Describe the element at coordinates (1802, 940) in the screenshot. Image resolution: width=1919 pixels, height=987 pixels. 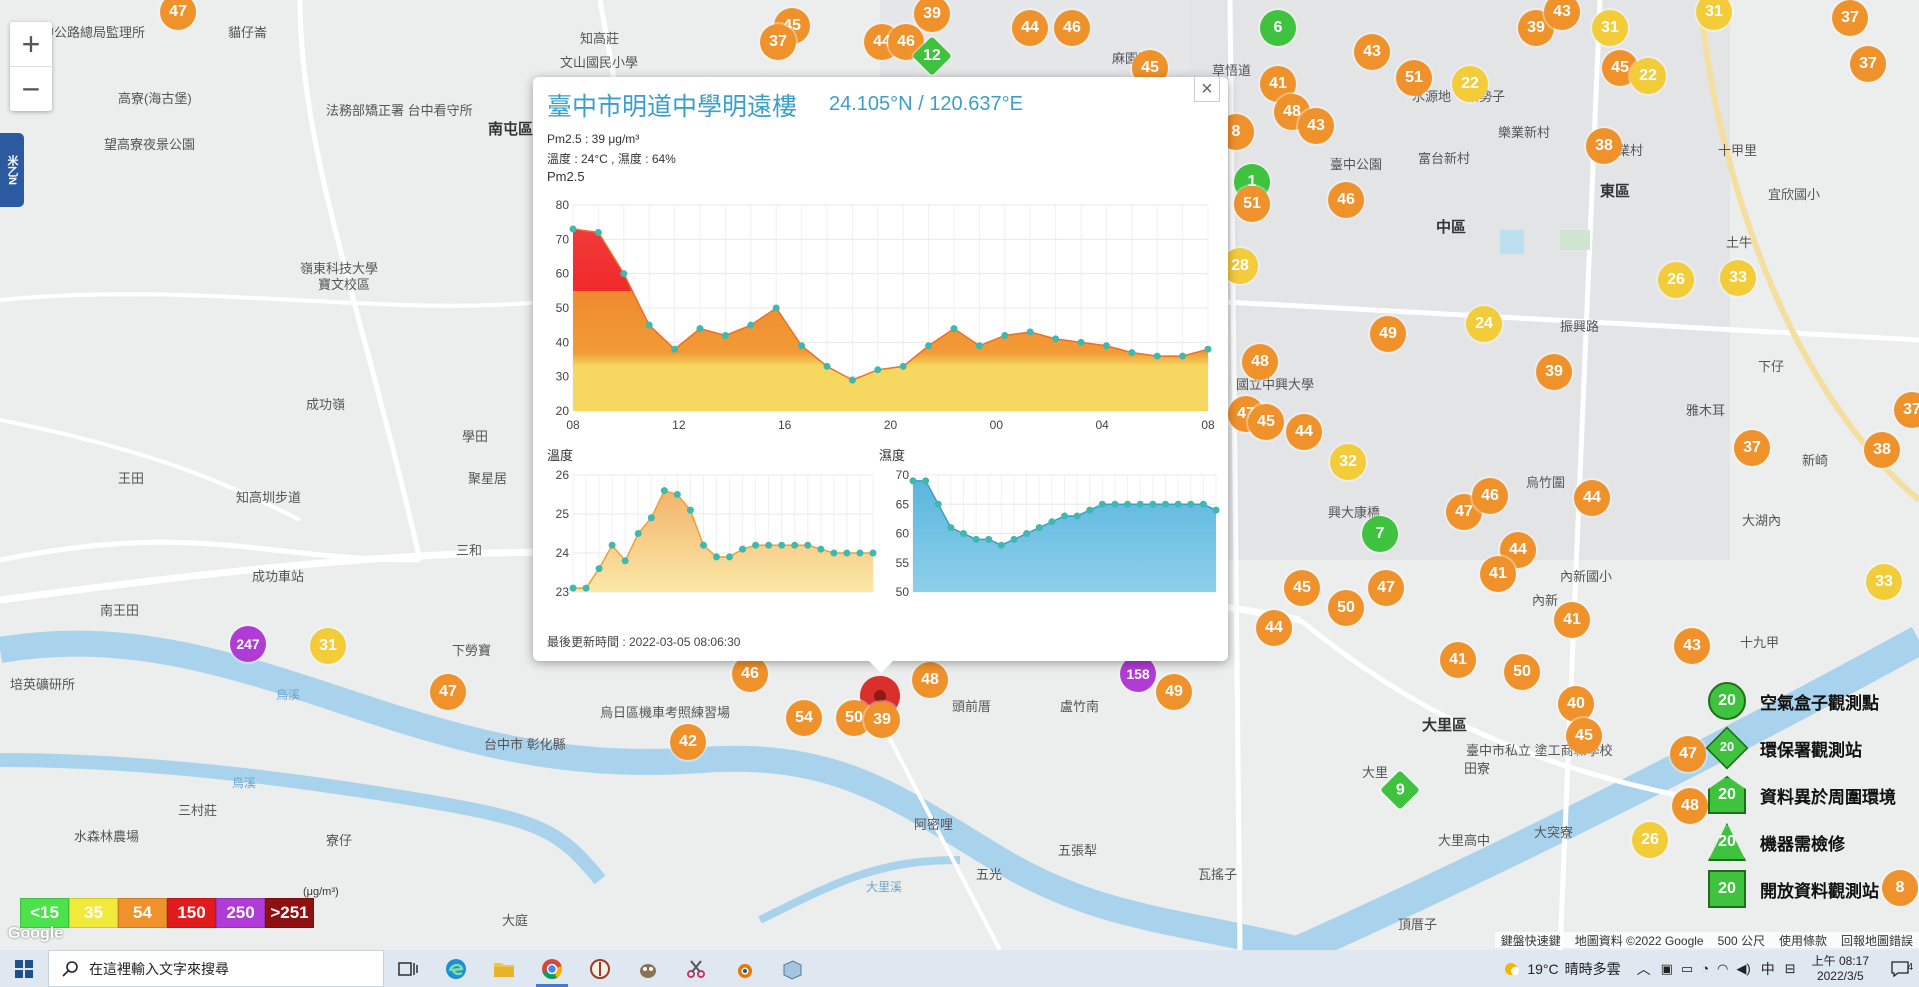
I see `terms-link: 使用條款` at that location.